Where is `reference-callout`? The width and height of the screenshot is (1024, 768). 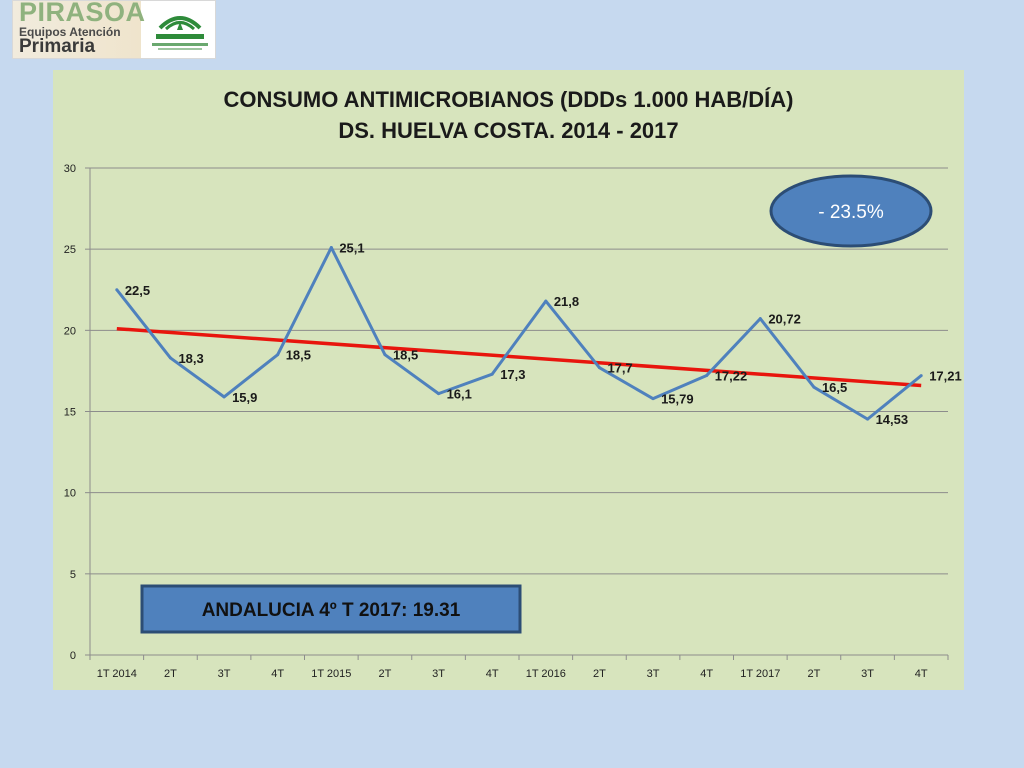
reference-callout is located at coordinates (331, 609).